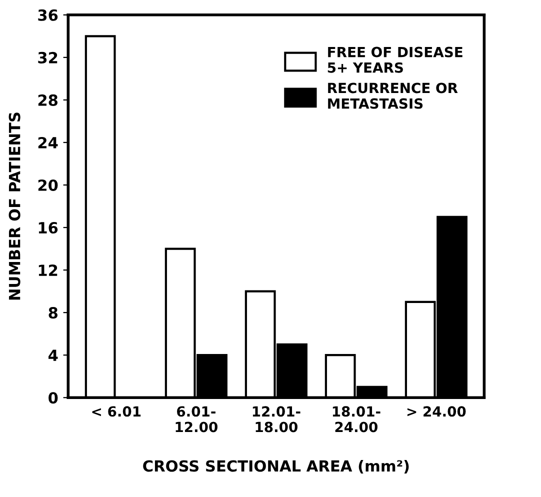  I want to click on x-tick-label: 12.01- 18.00, so click(276, 419).